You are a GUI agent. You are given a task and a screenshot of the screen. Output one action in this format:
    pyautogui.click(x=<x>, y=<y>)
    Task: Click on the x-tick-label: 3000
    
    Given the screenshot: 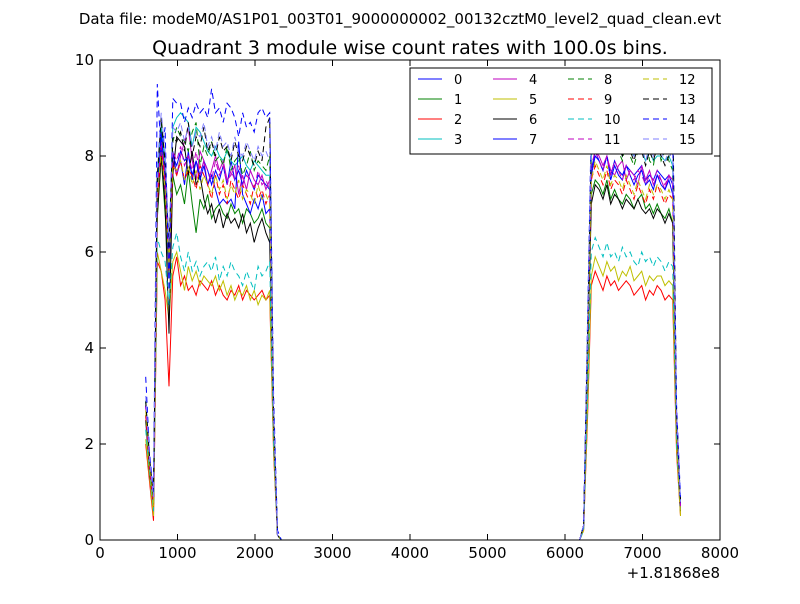 What is the action you would take?
    pyautogui.click(x=332, y=553)
    